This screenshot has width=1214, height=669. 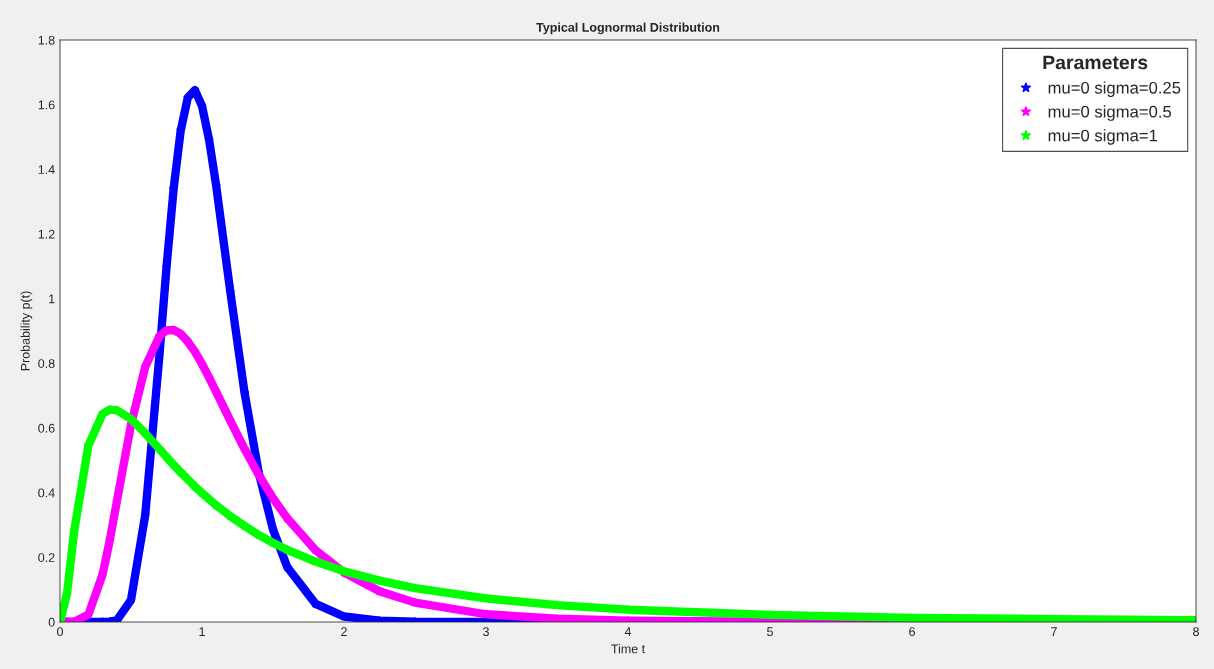 I want to click on x-tick-label: 1, so click(x=202, y=631).